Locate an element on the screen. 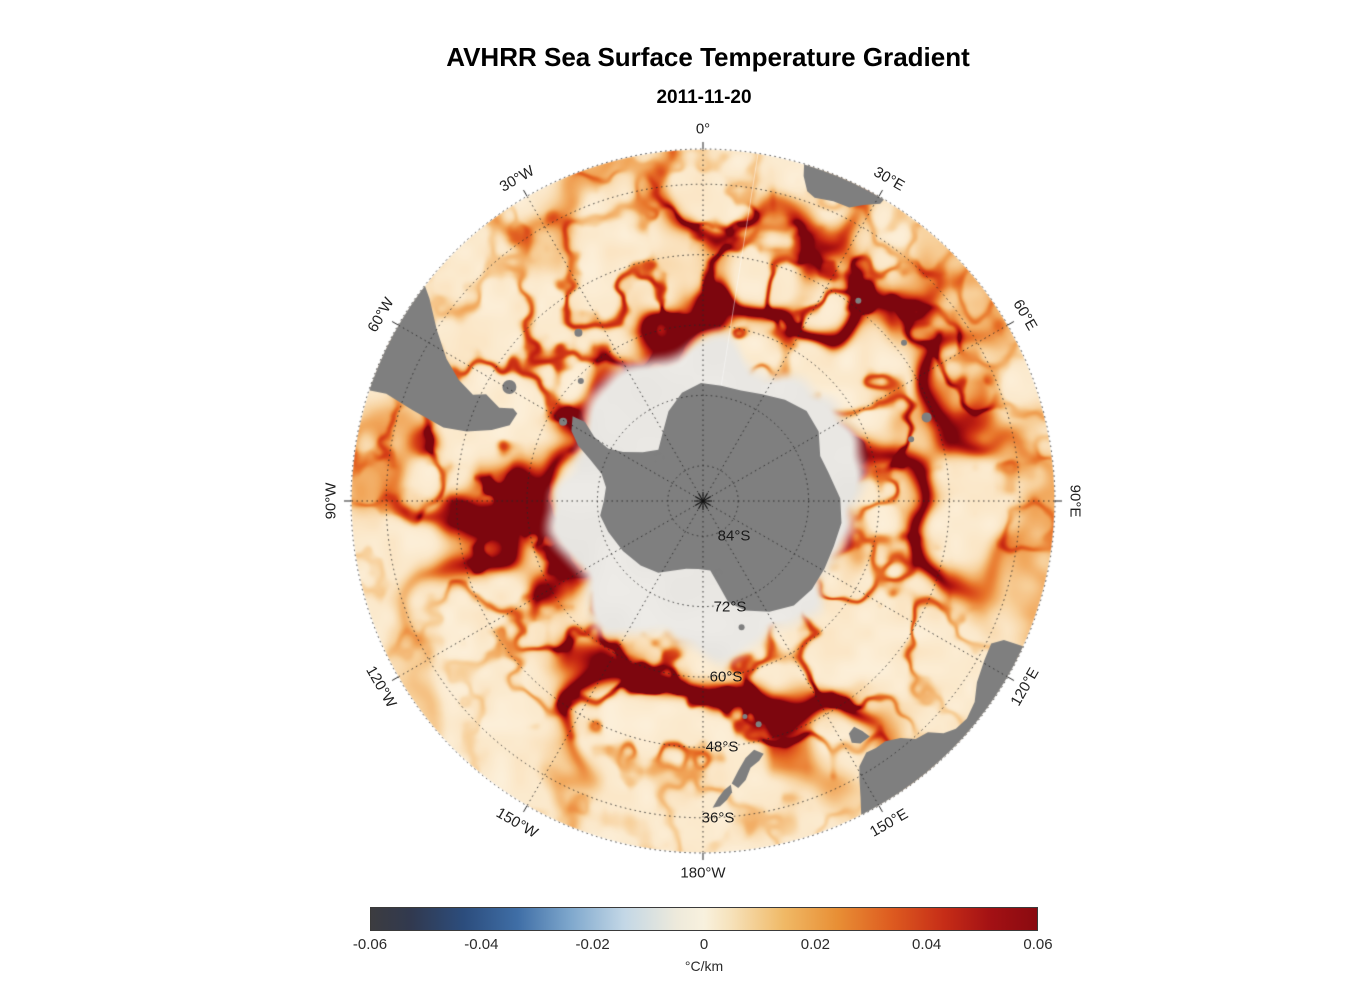  parallel-label-84s: 84°S is located at coordinates (734, 536).